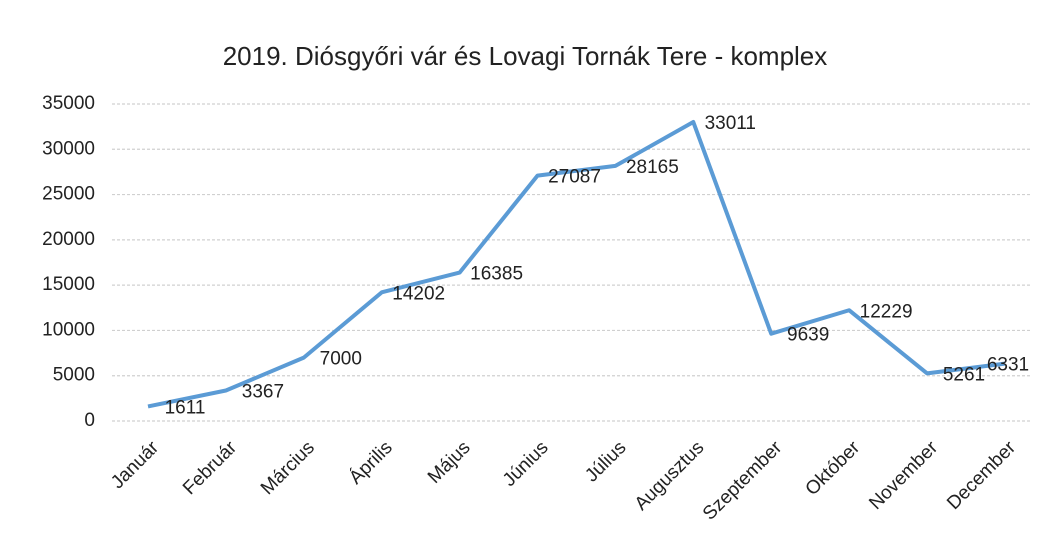 The height and width of the screenshot is (555, 1041). Describe the element at coordinates (670, 476) in the screenshot. I see `x-tick-label: Augusztus` at that location.